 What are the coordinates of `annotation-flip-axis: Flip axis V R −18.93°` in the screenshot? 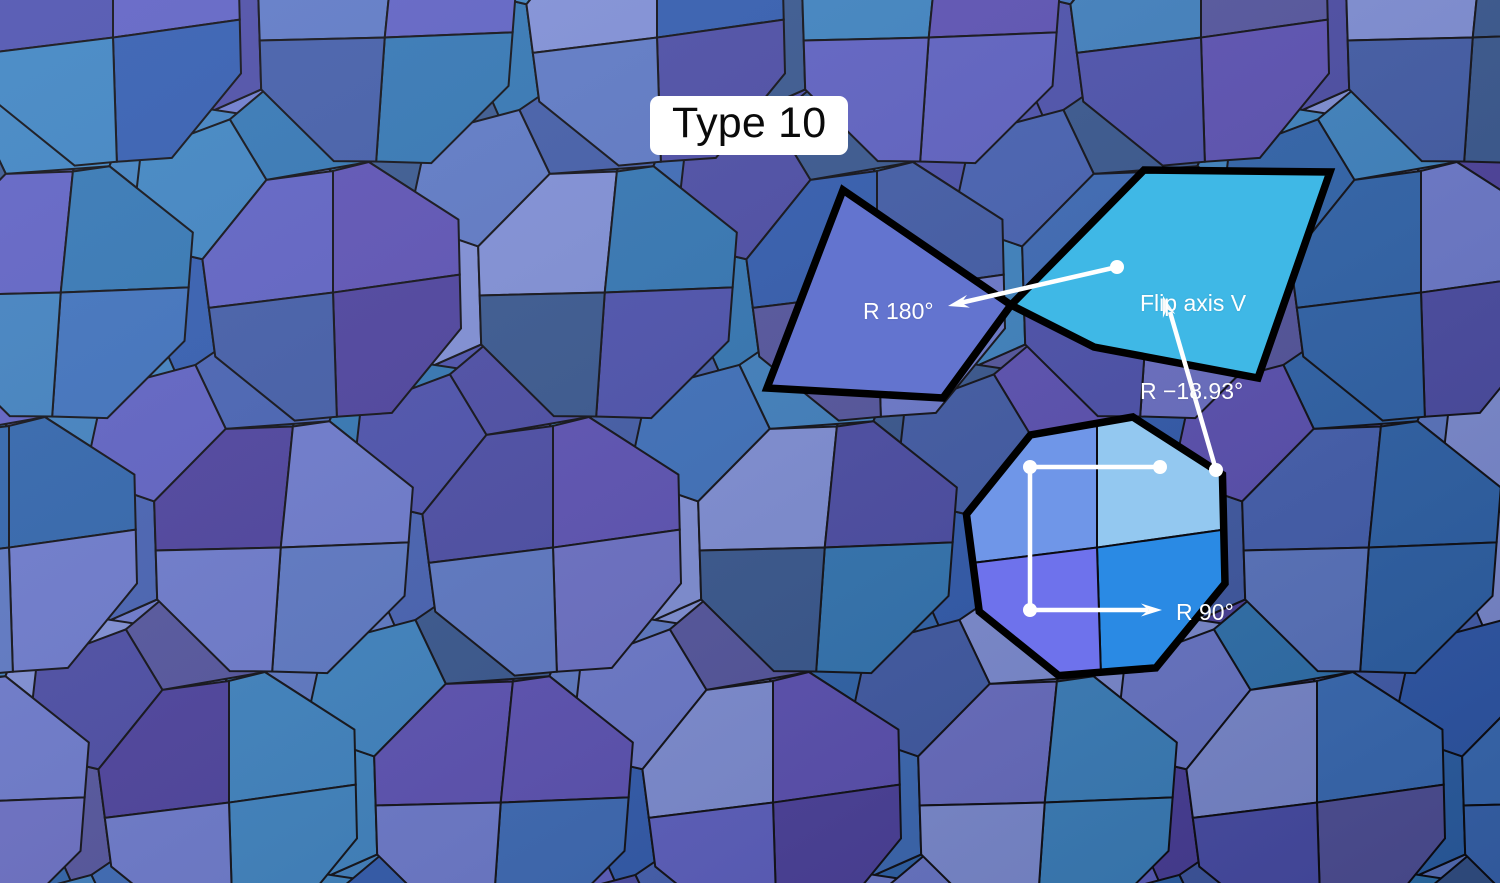 It's located at (1193, 348).